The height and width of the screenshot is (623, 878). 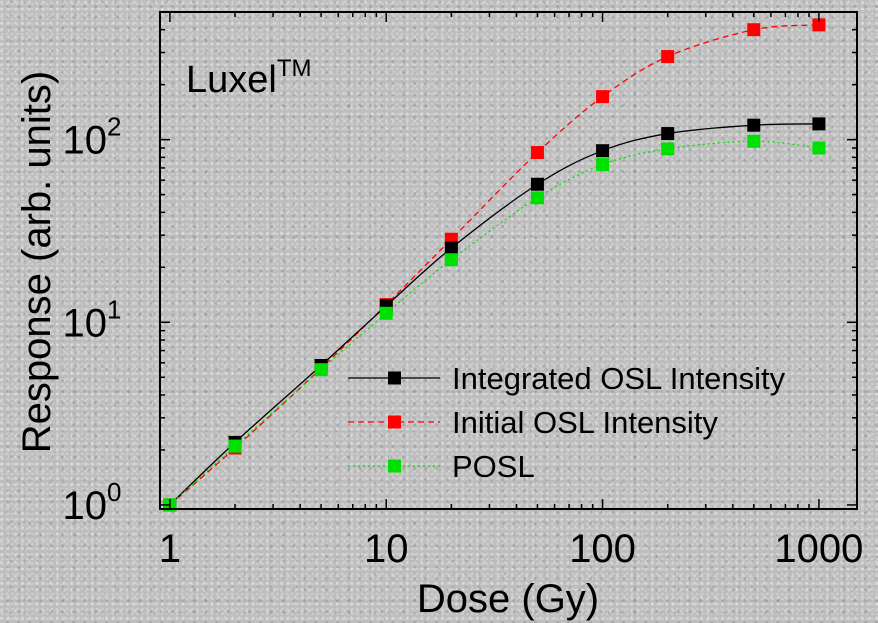 What do you see at coordinates (493, 466) in the screenshot?
I see `legend-label: POSL` at bounding box center [493, 466].